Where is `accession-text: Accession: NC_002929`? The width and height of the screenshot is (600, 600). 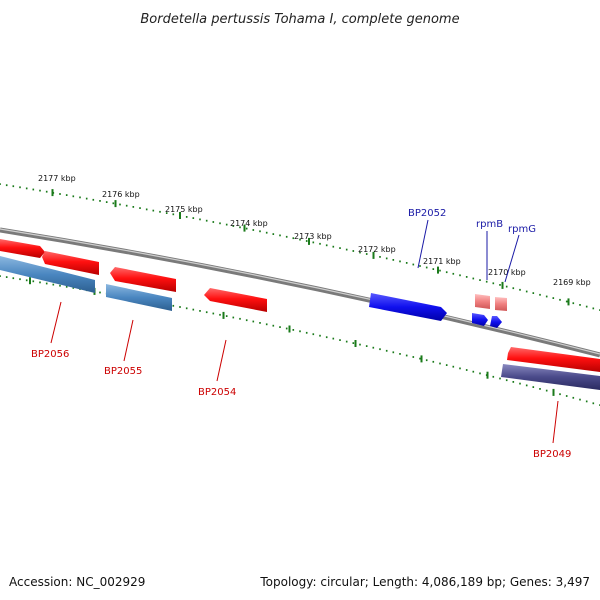 accession-text: Accession: NC_002929 is located at coordinates (77, 582).